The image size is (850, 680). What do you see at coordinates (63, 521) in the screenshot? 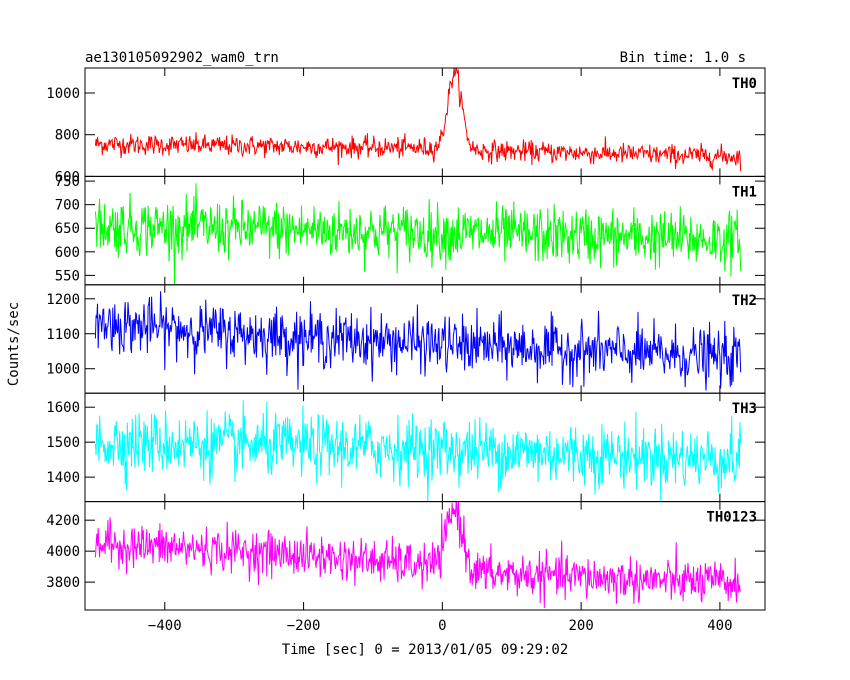
I see `y-tick-label: 4200` at bounding box center [63, 521].